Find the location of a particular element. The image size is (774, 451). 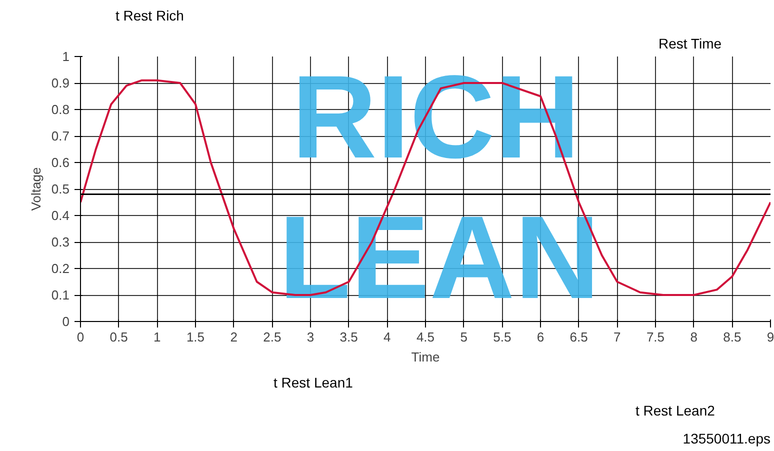

x-axis-title: Time is located at coordinates (425, 357).